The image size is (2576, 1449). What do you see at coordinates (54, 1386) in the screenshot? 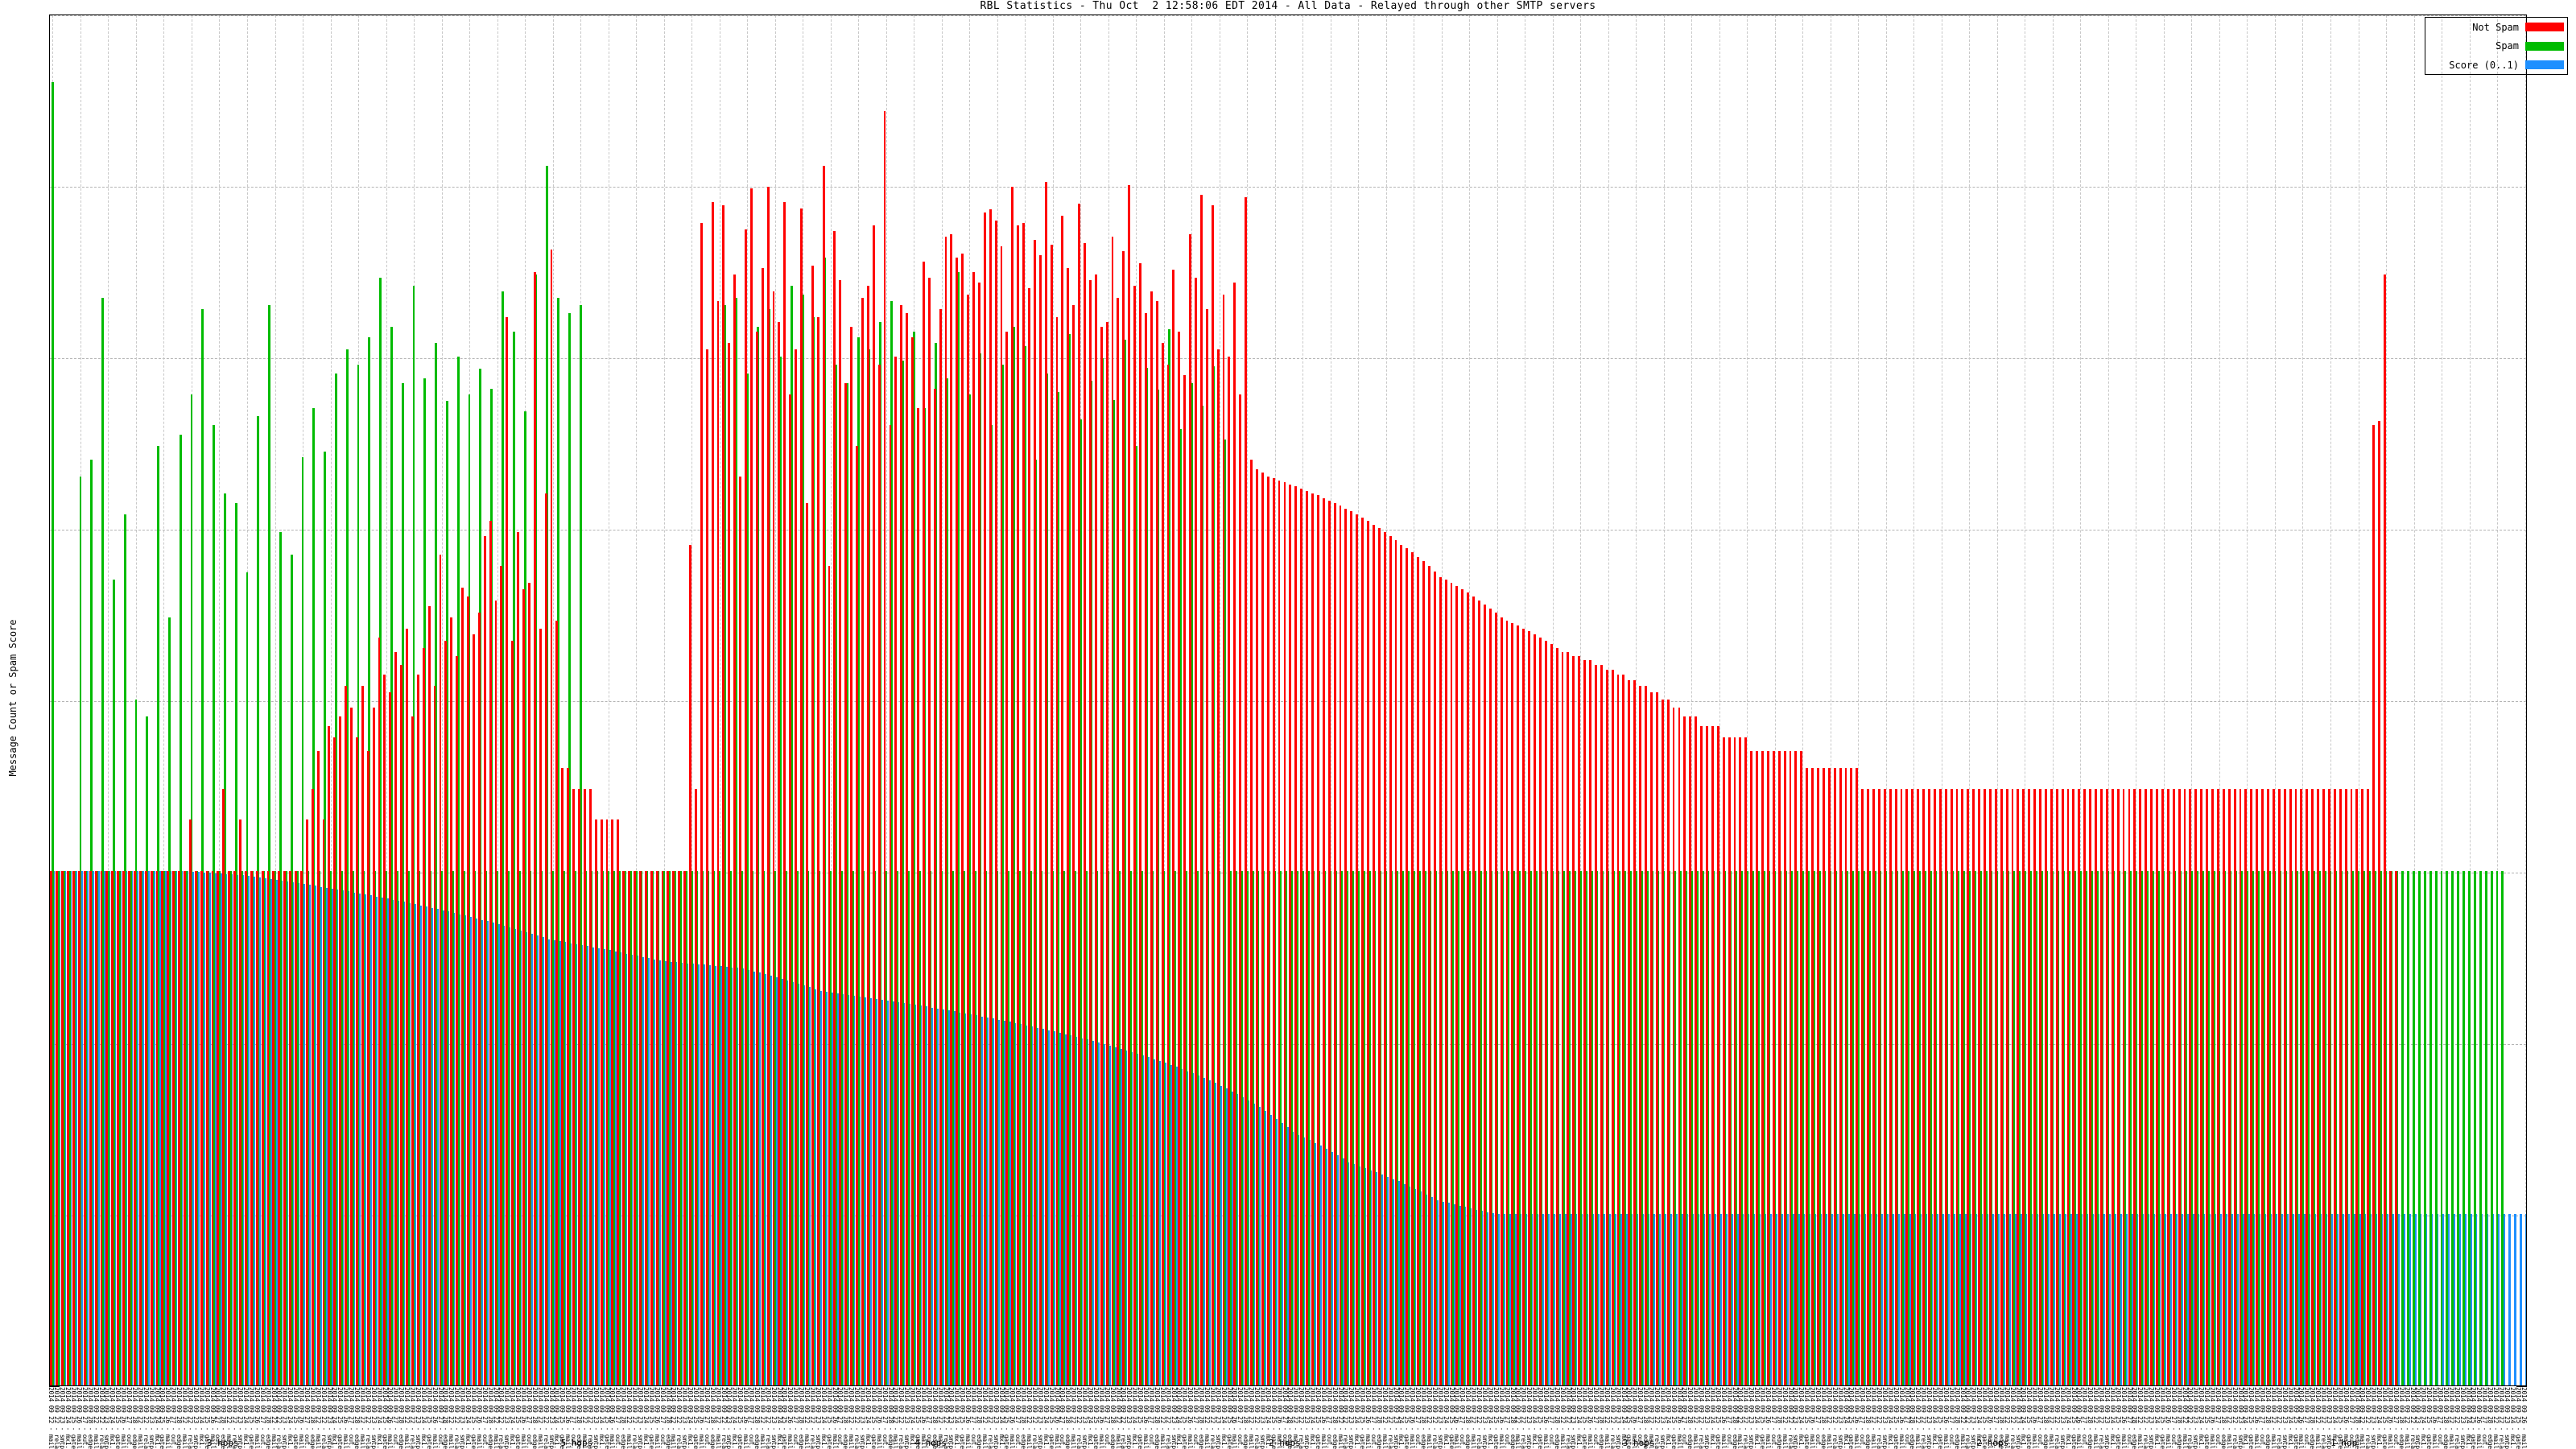
I see `y-tick-mark` at bounding box center [54, 1386].